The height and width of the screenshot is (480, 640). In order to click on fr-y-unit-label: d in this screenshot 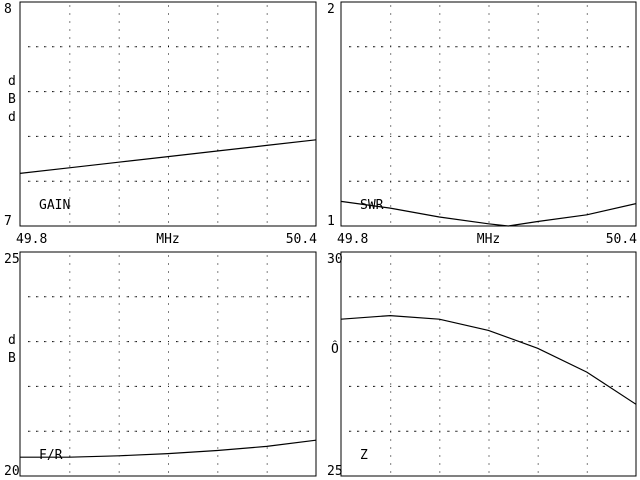, I will do `click(12, 340)`.